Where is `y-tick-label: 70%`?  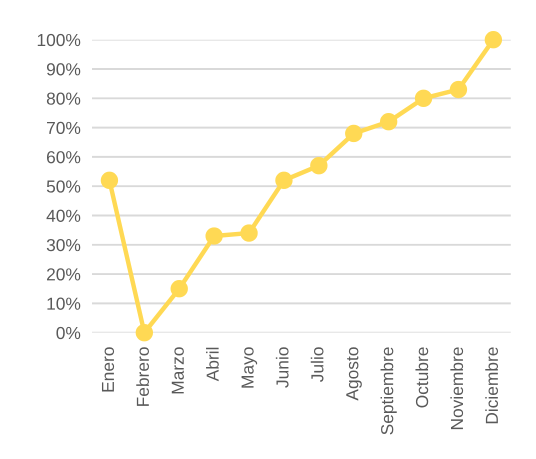
y-tick-label: 70% is located at coordinates (63, 128).